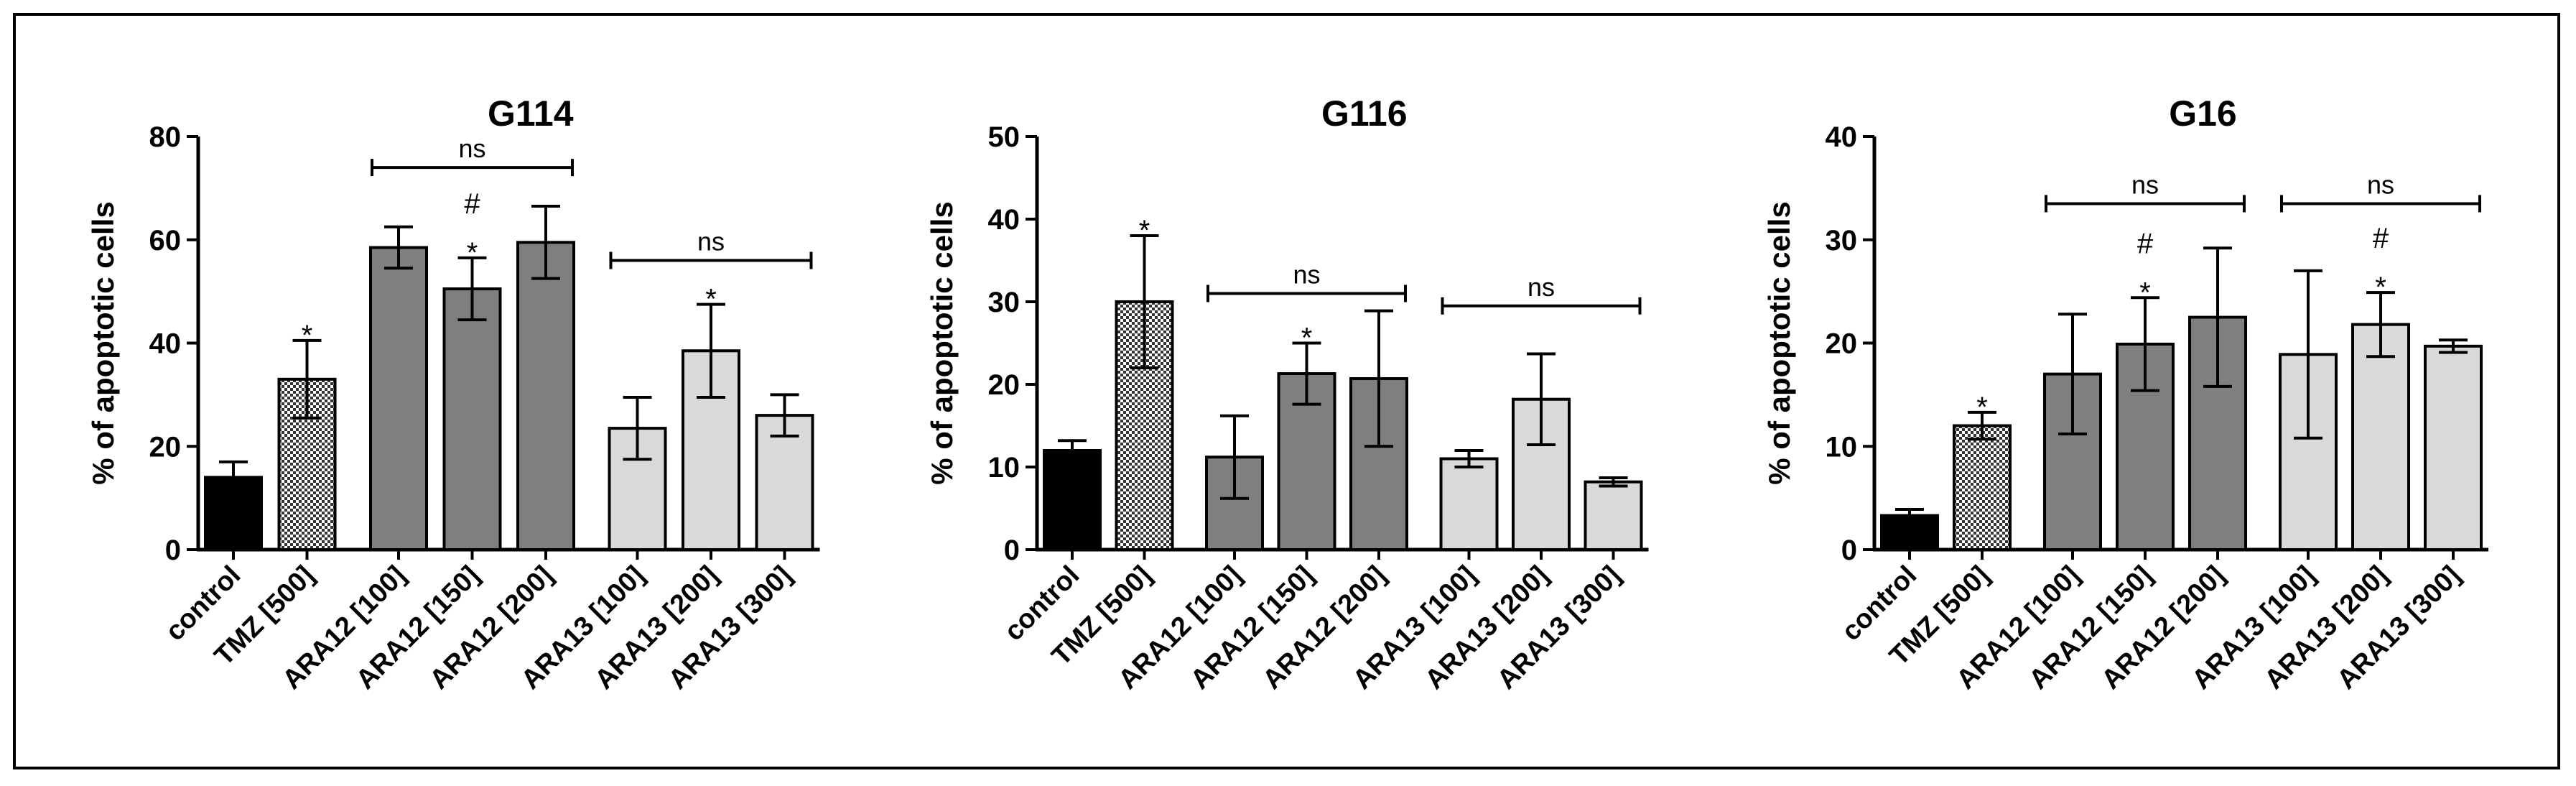 This screenshot has height=786, width=2576. What do you see at coordinates (1486, 627) in the screenshot?
I see `x-tick-label: ARA13 [200]` at bounding box center [1486, 627].